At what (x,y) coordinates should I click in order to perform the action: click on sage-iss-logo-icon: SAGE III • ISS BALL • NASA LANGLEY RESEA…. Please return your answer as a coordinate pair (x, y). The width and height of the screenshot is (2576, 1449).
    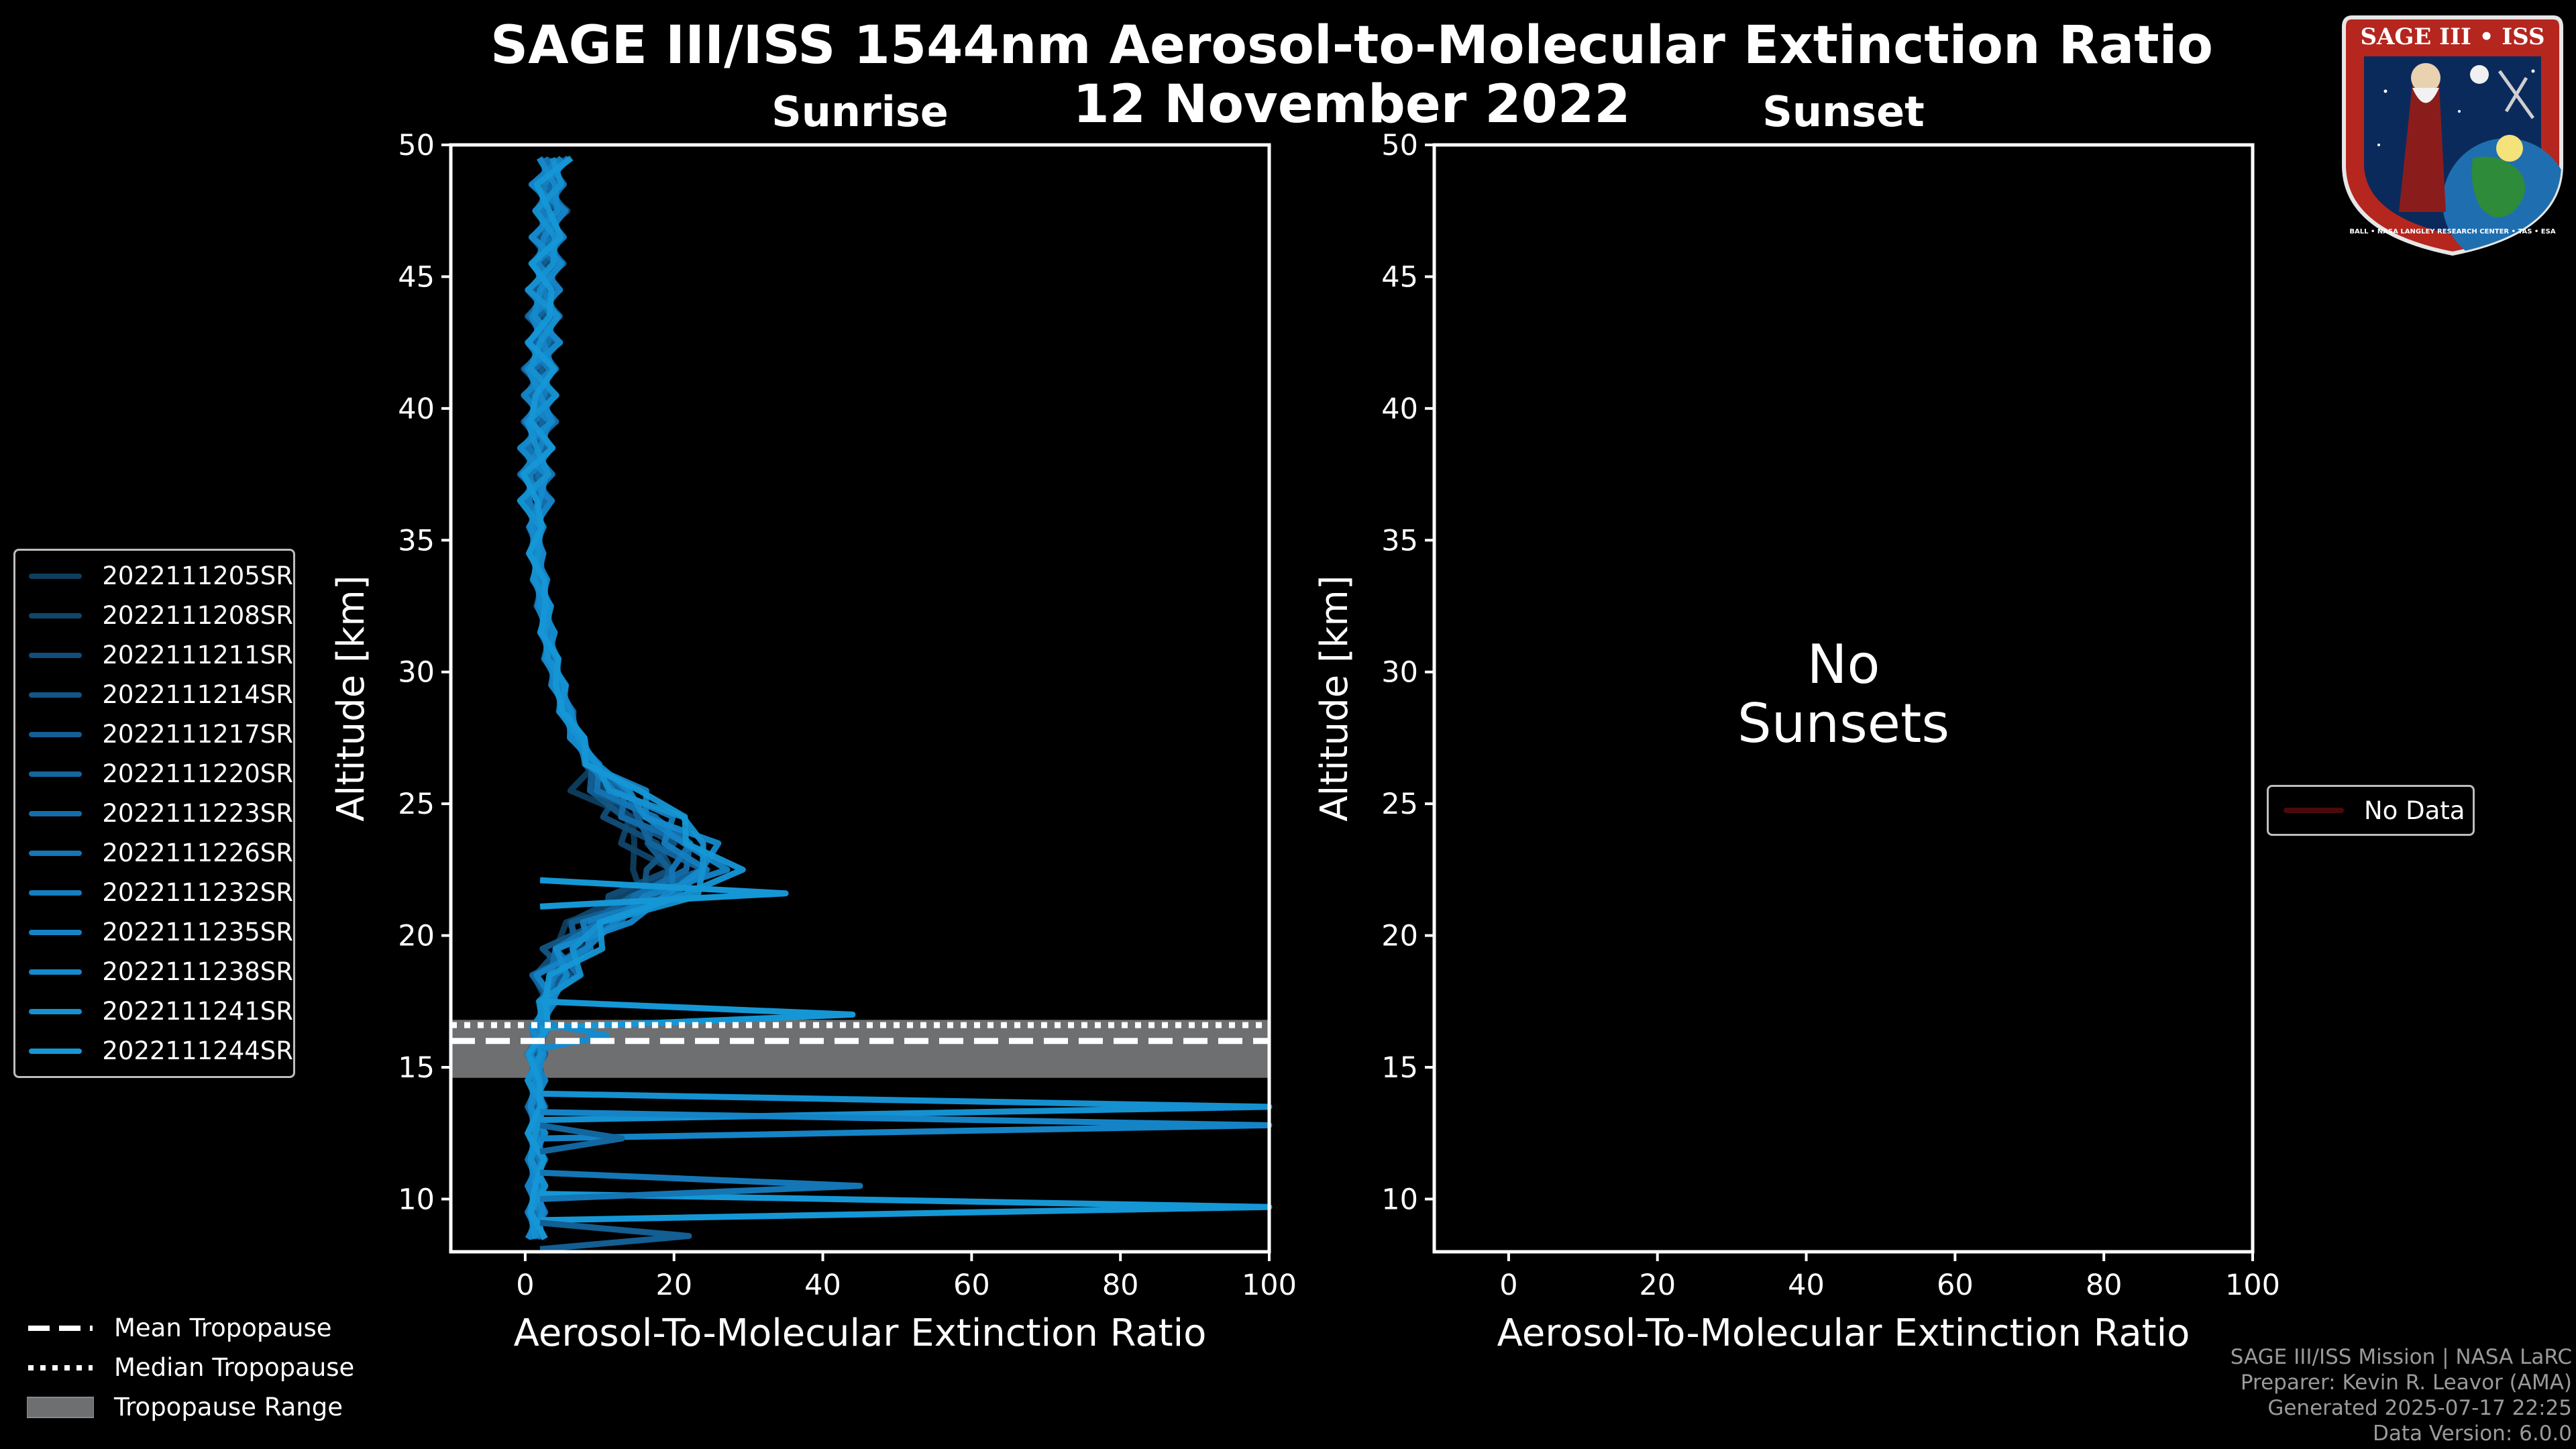
    Looking at the image, I should click on (2452, 135).